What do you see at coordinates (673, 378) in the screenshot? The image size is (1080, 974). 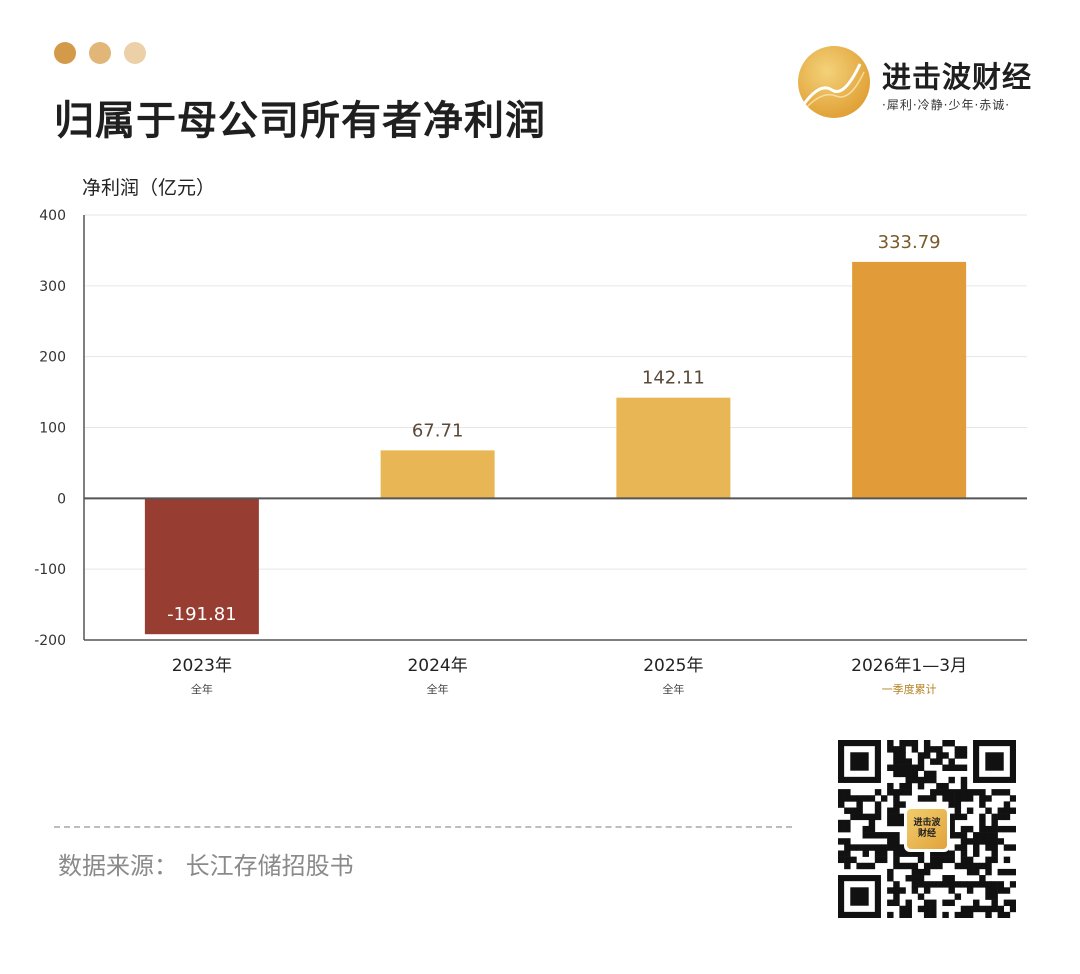 I see `data-label: 142.11` at bounding box center [673, 378].